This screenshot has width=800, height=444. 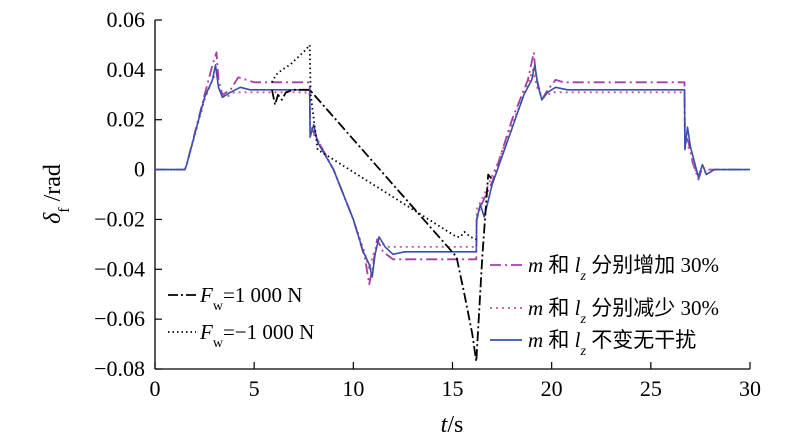 What do you see at coordinates (452, 425) in the screenshot?
I see `x-axis-label: t/s` at bounding box center [452, 425].